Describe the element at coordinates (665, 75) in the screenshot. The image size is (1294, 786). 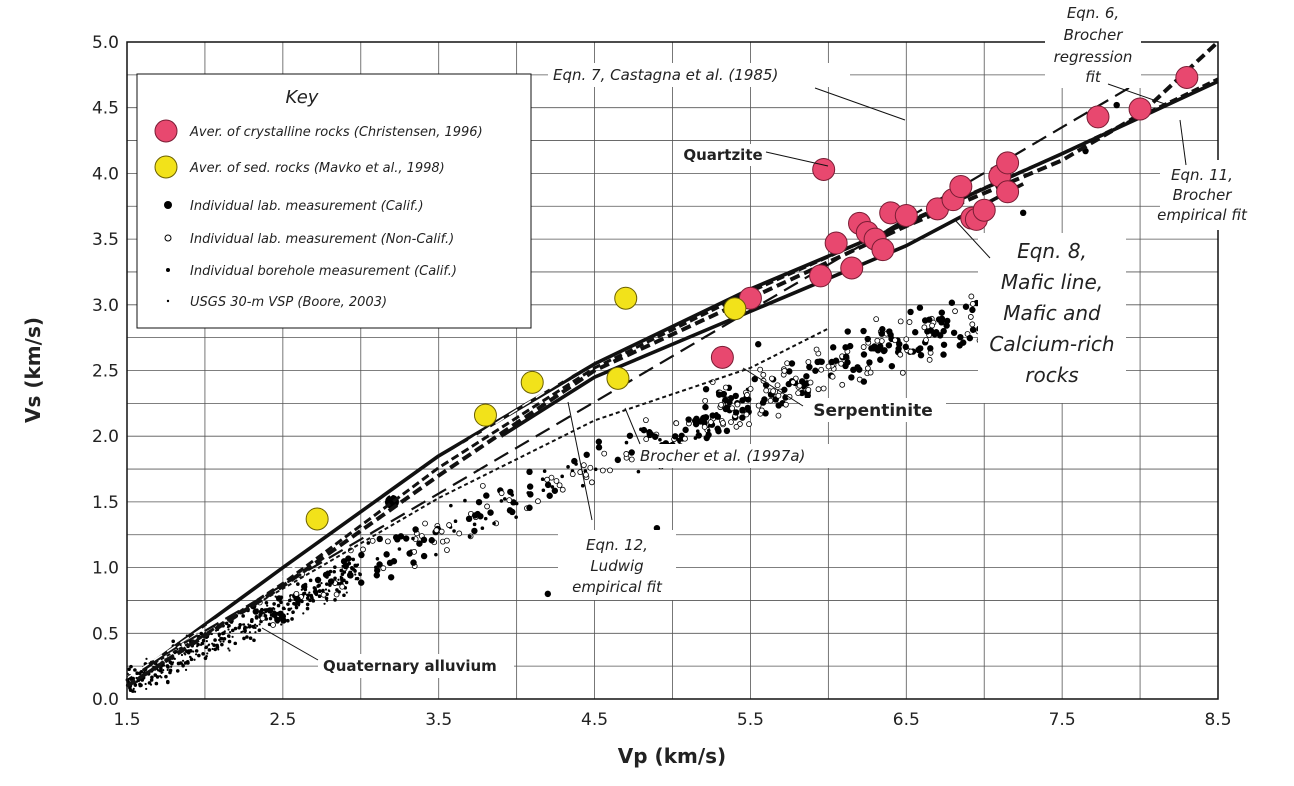
I see `ann-eqn7: Eqn. 7, Castagna et al. (1985)` at that location.